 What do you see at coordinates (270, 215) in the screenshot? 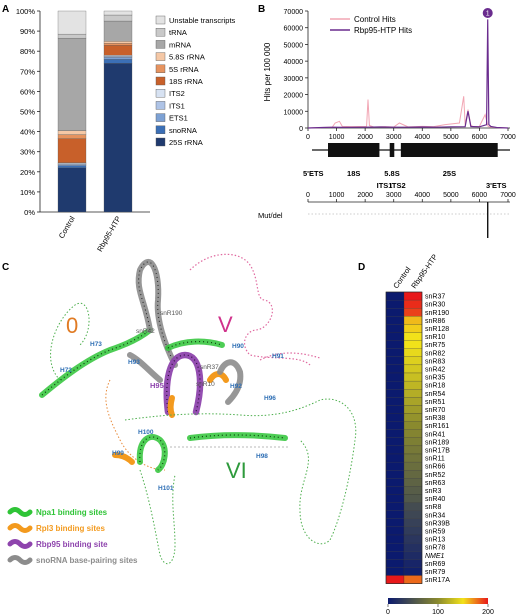
I see `mutdel-label: Mut/del` at bounding box center [270, 215].